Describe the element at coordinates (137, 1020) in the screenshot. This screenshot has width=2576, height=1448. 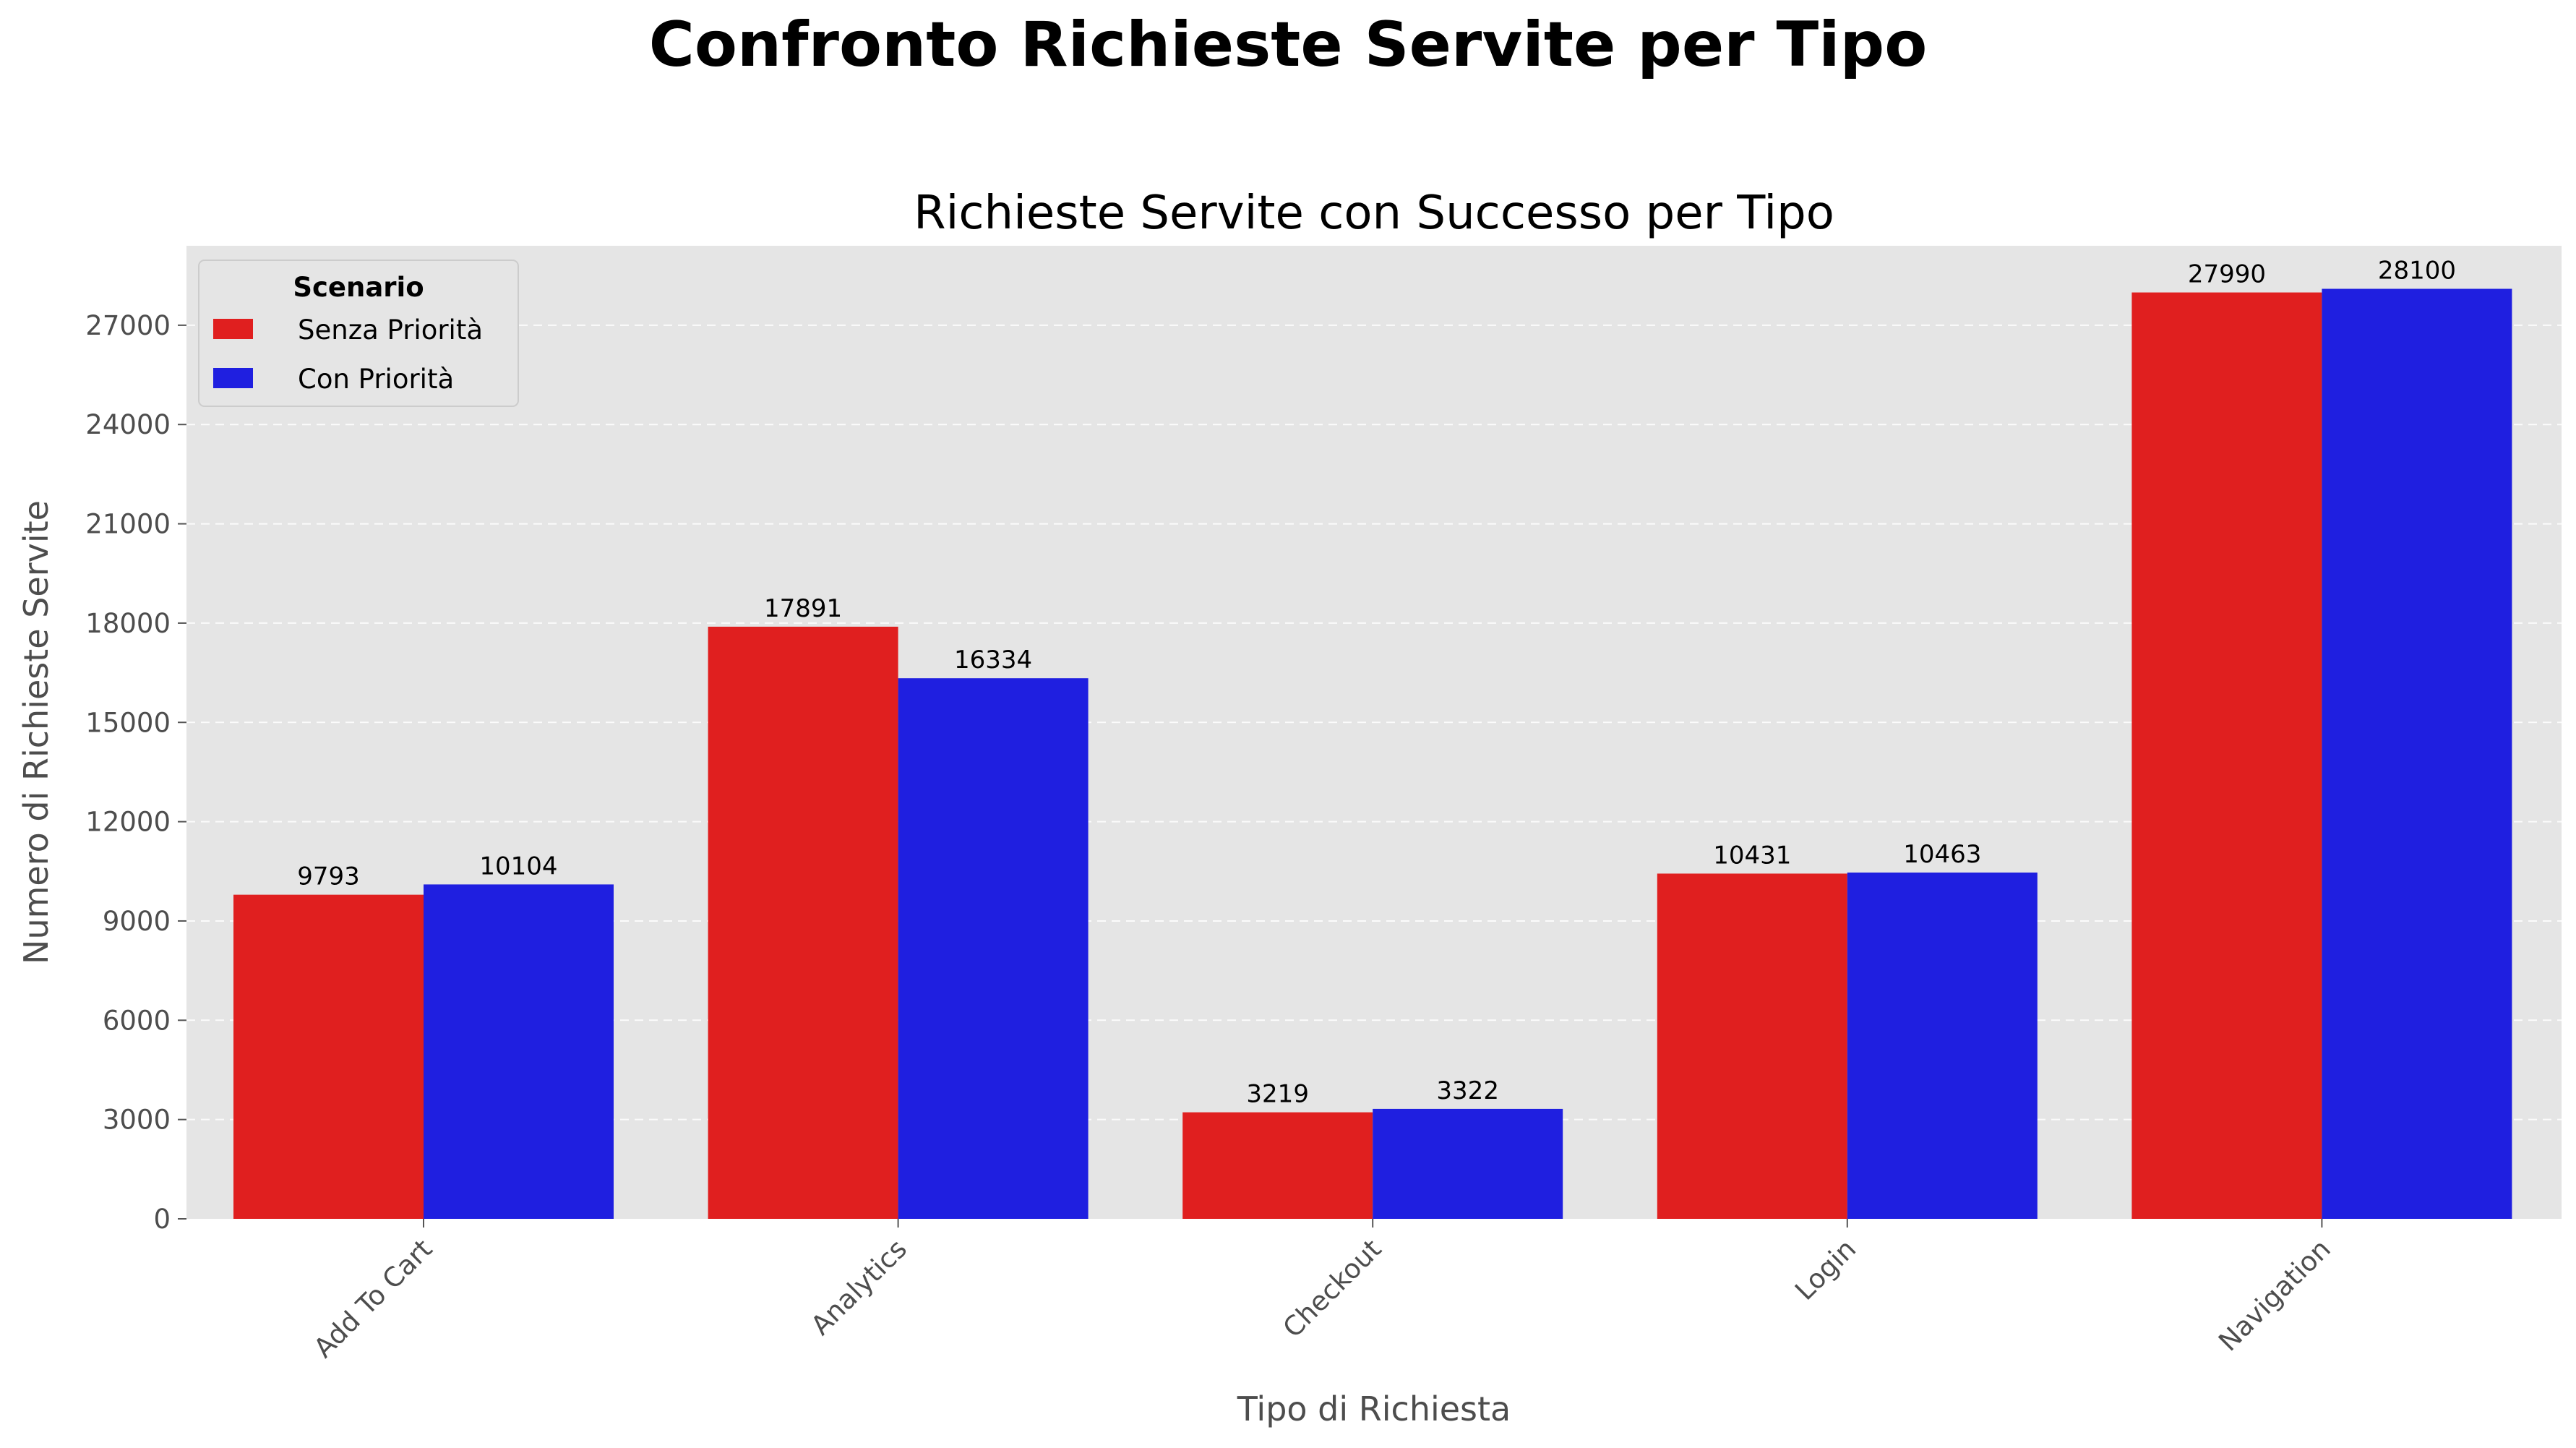
I see `y-tick-label: 6000` at that location.